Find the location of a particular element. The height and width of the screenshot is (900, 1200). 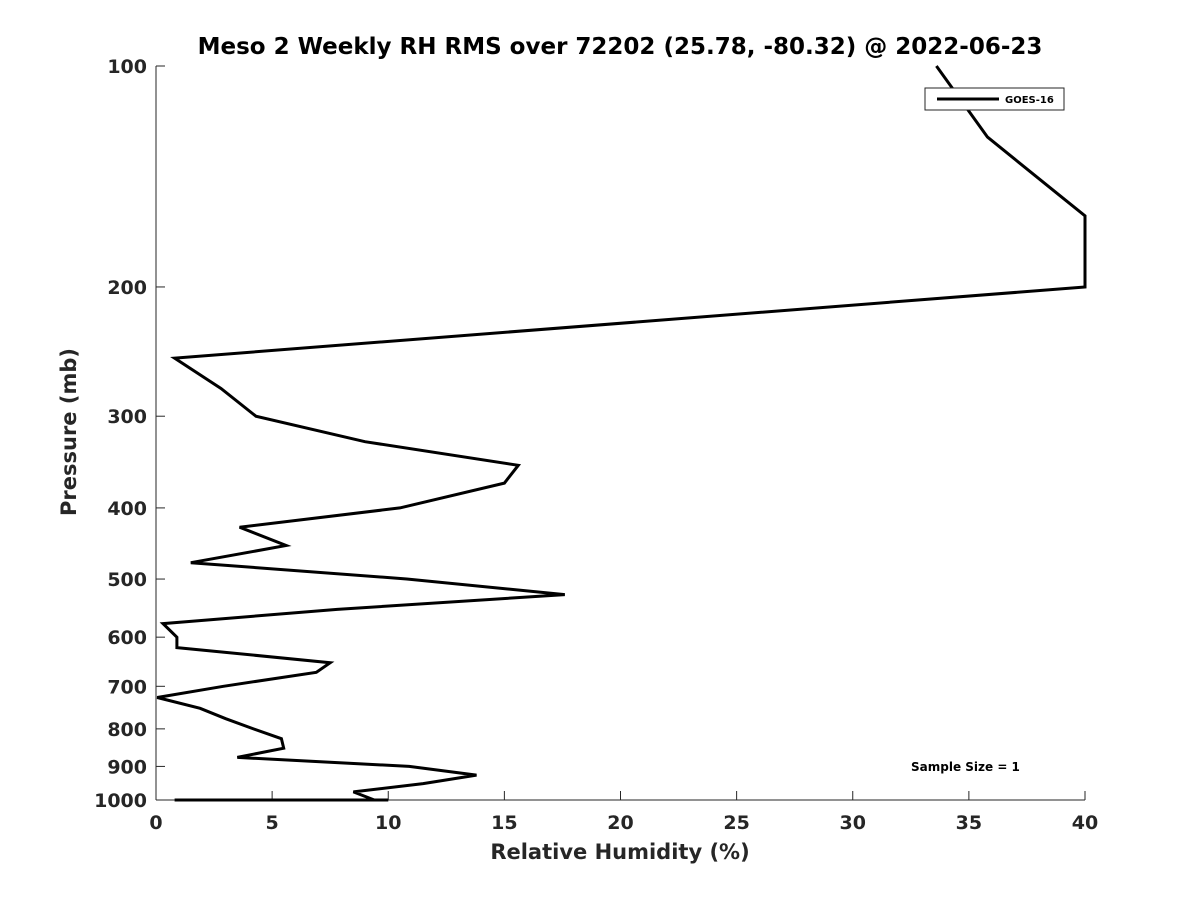

y-tick-label: 100 is located at coordinates (127, 67).